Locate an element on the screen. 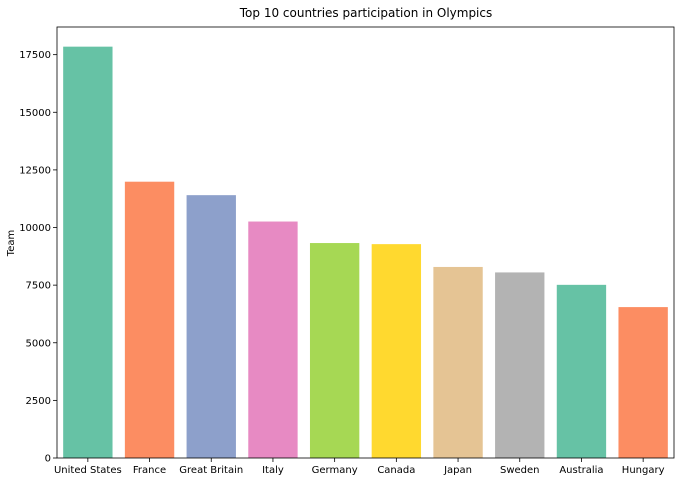 This screenshot has height=482, width=681. x-tick-label: Canada is located at coordinates (396, 470).